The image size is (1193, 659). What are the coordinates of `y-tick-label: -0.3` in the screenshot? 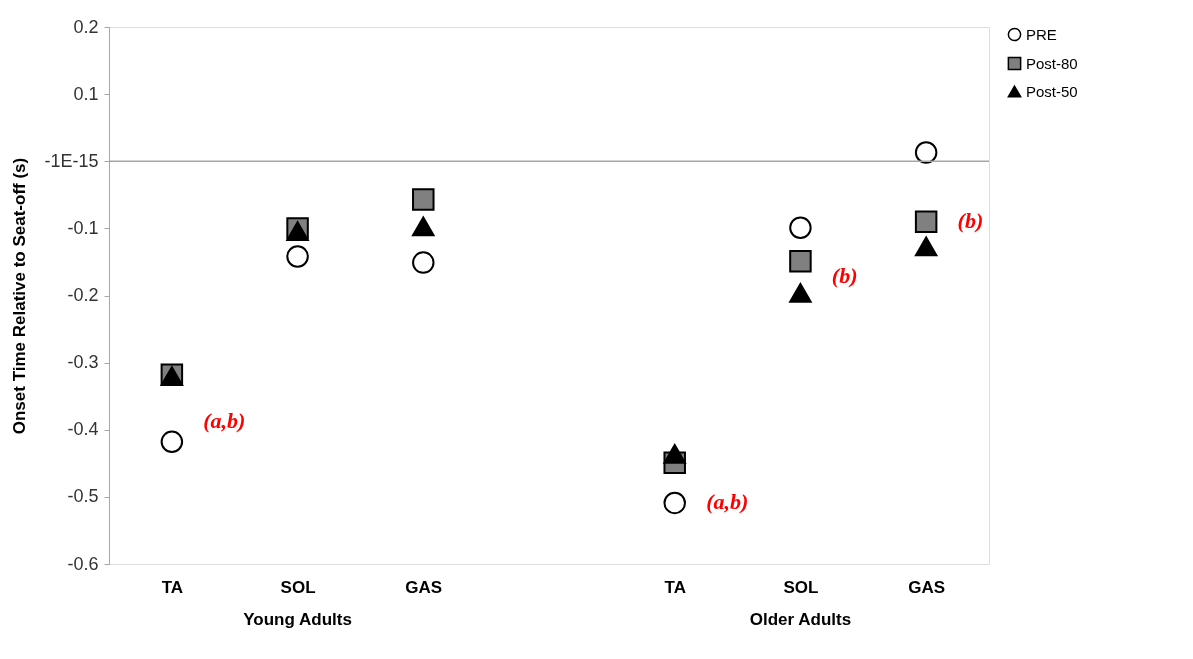 It's located at (83, 362).